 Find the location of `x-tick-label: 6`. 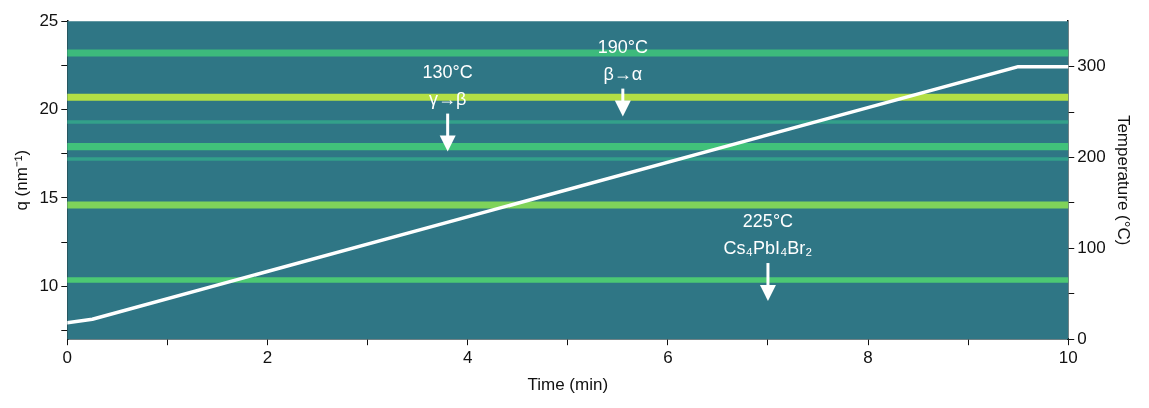

x-tick-label: 6 is located at coordinates (668, 358).